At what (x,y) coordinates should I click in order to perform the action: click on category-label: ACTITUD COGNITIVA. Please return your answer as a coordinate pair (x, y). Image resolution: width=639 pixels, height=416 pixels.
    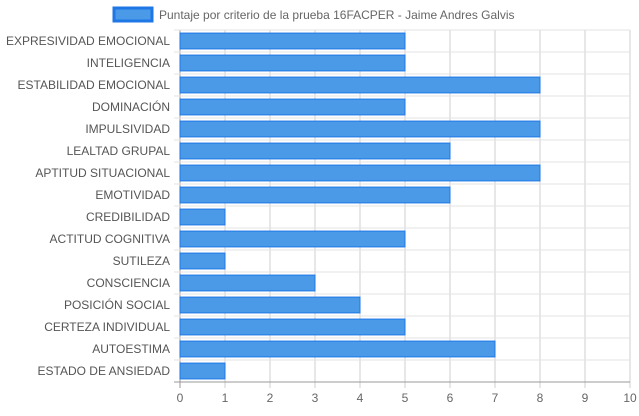
    Looking at the image, I should click on (110, 239).